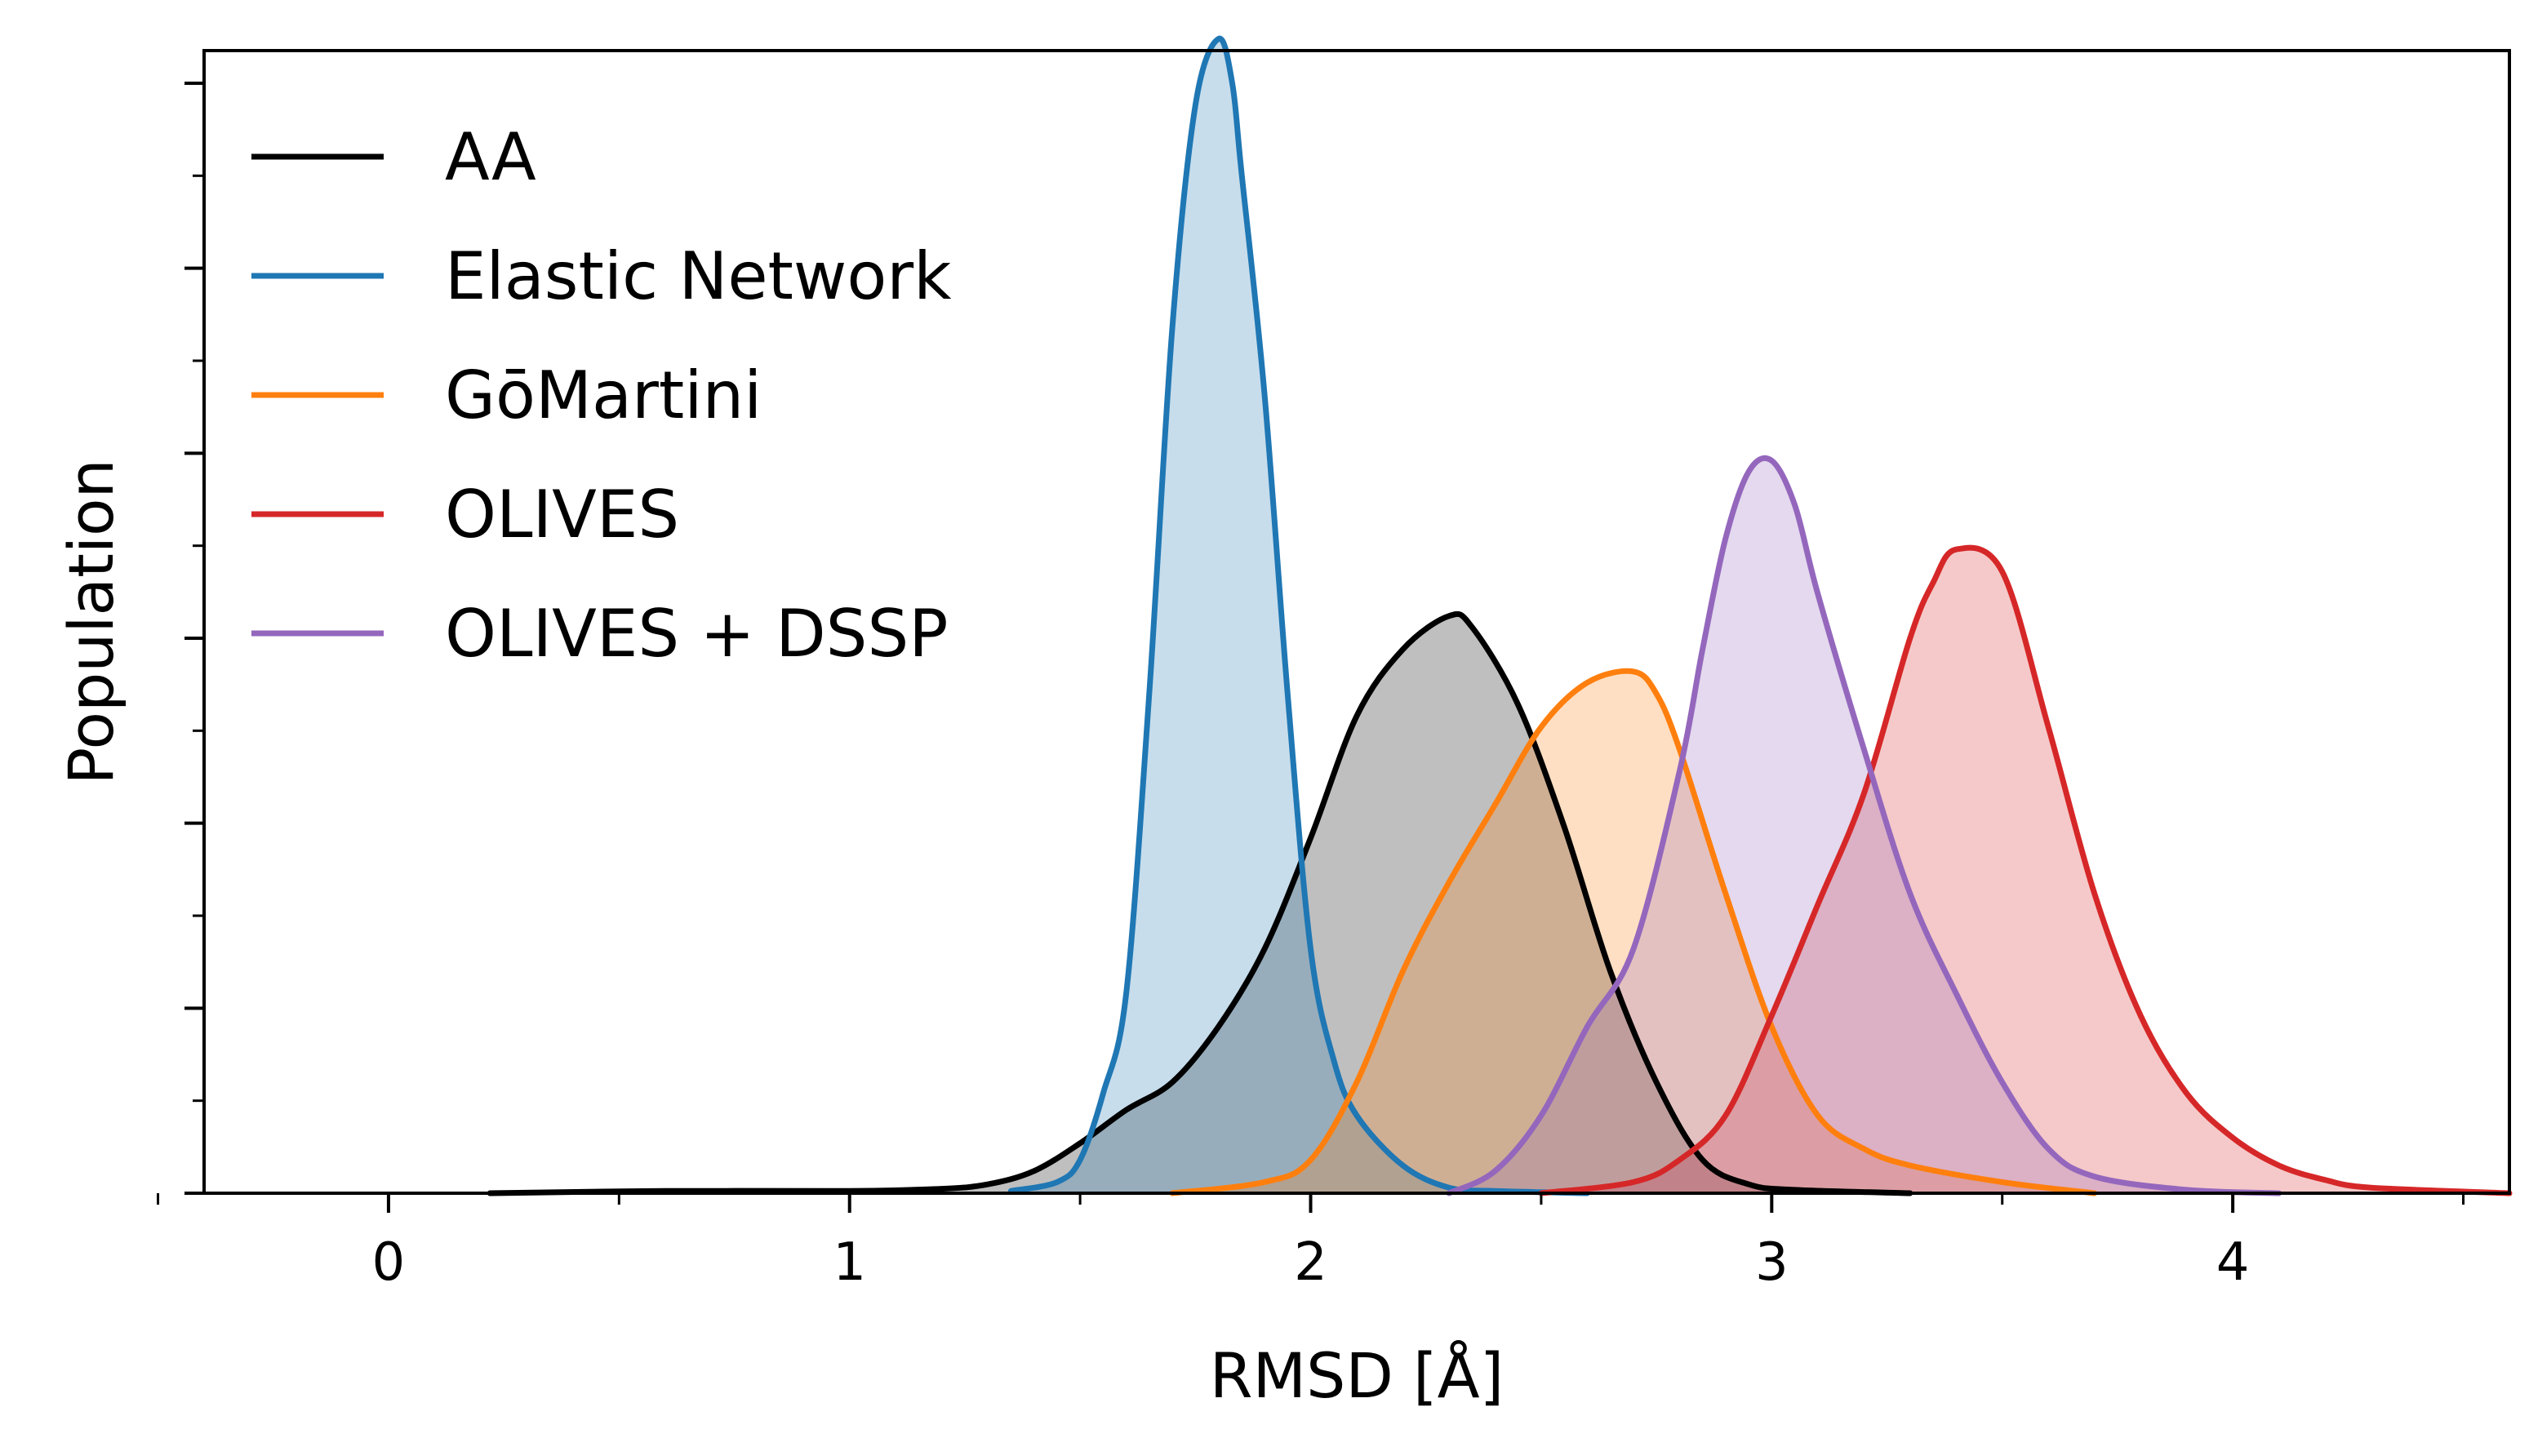  I want to click on x-axis-title: RMSD [Å], so click(1357, 1376).